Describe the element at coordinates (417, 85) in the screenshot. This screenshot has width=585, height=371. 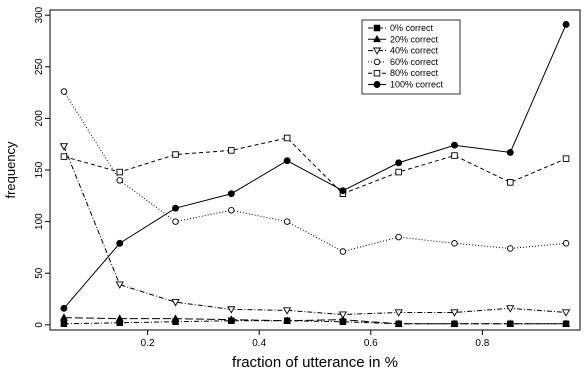
I see `legend-label: 100% correct` at that location.